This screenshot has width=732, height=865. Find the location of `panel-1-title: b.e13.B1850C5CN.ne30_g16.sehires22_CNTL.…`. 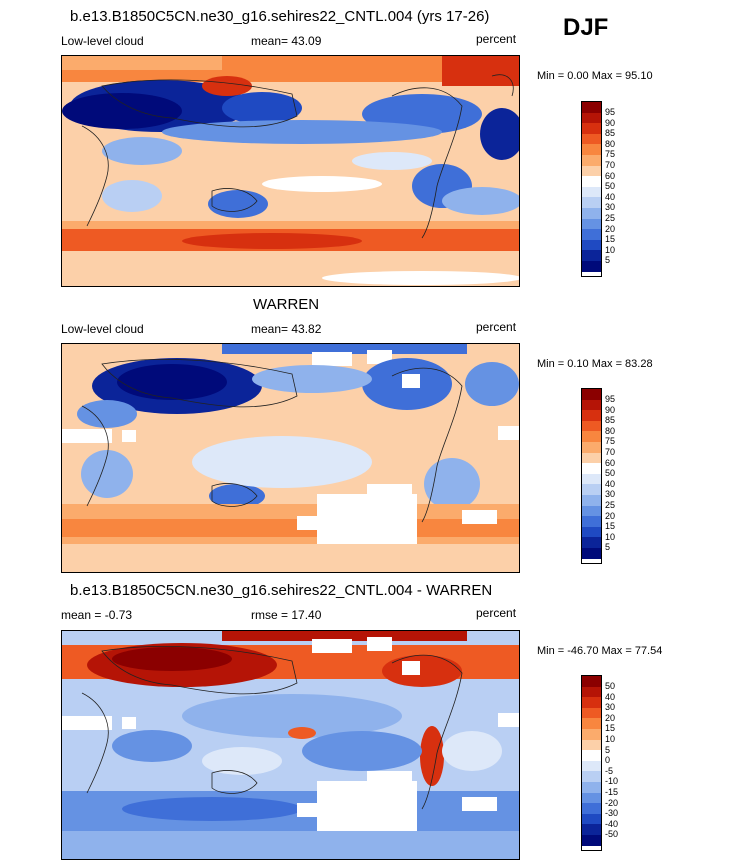

panel-1-title: b.e13.B1850C5CN.ne30_g16.sehires22_CNTL.… is located at coordinates (280, 16).